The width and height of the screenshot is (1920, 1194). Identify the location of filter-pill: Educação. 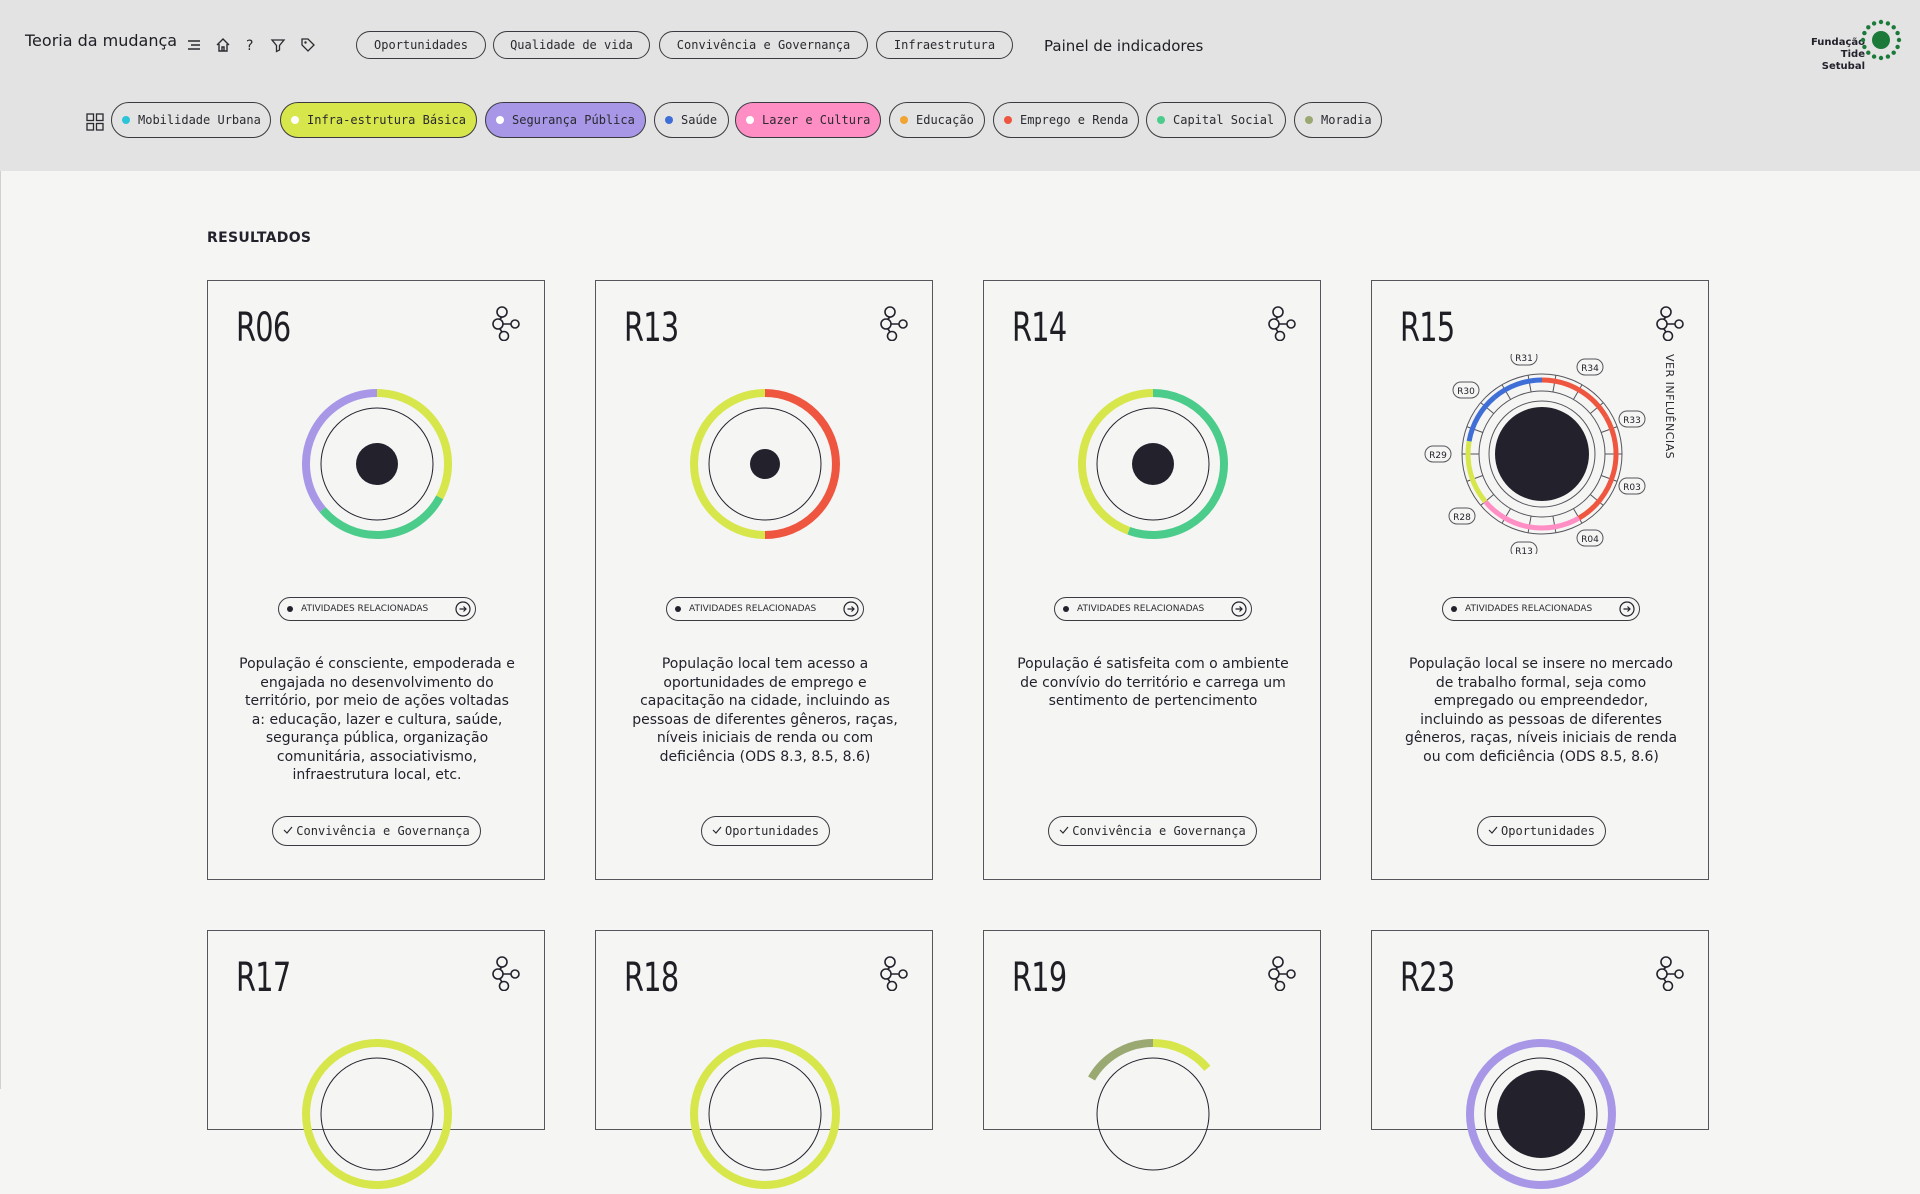
(937, 120).